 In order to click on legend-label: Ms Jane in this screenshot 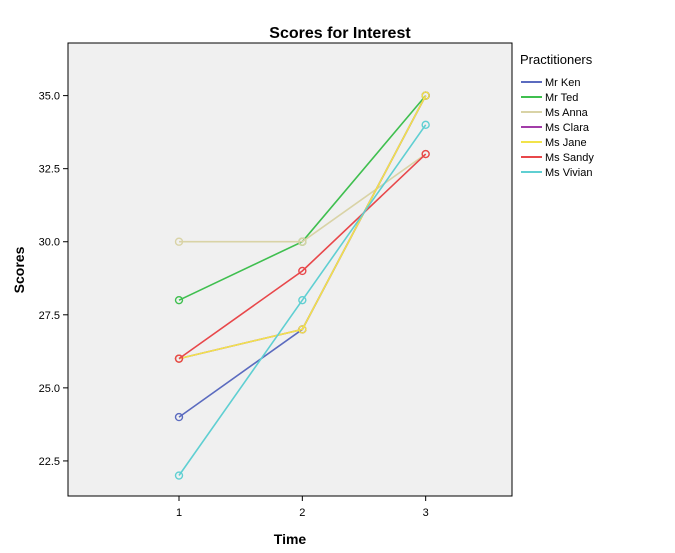, I will do `click(566, 143)`.